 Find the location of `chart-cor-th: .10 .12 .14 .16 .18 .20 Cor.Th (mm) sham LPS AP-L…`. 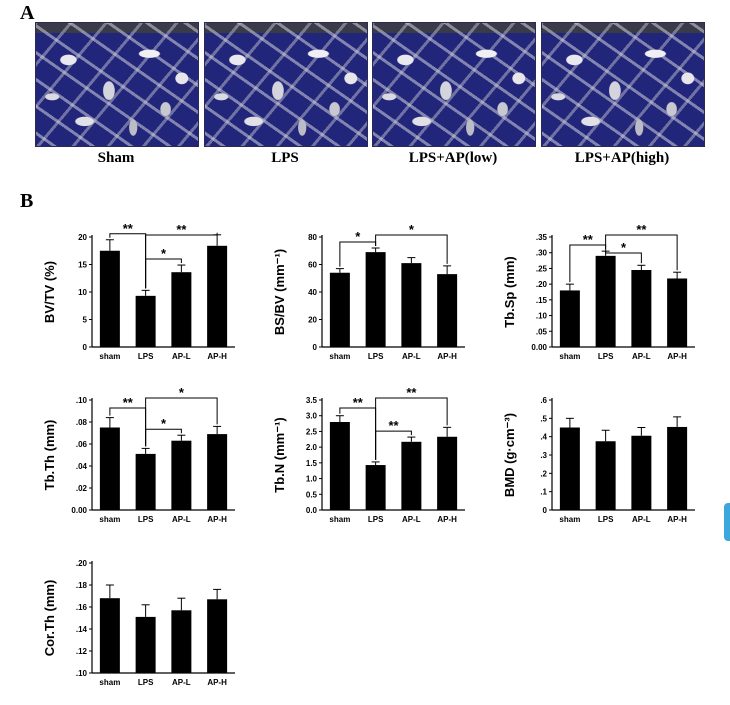

chart-cor-th: .10 .12 .14 .16 .18 .20 Cor.Th (mm) sham LPS AP-L… is located at coordinates (138, 623).